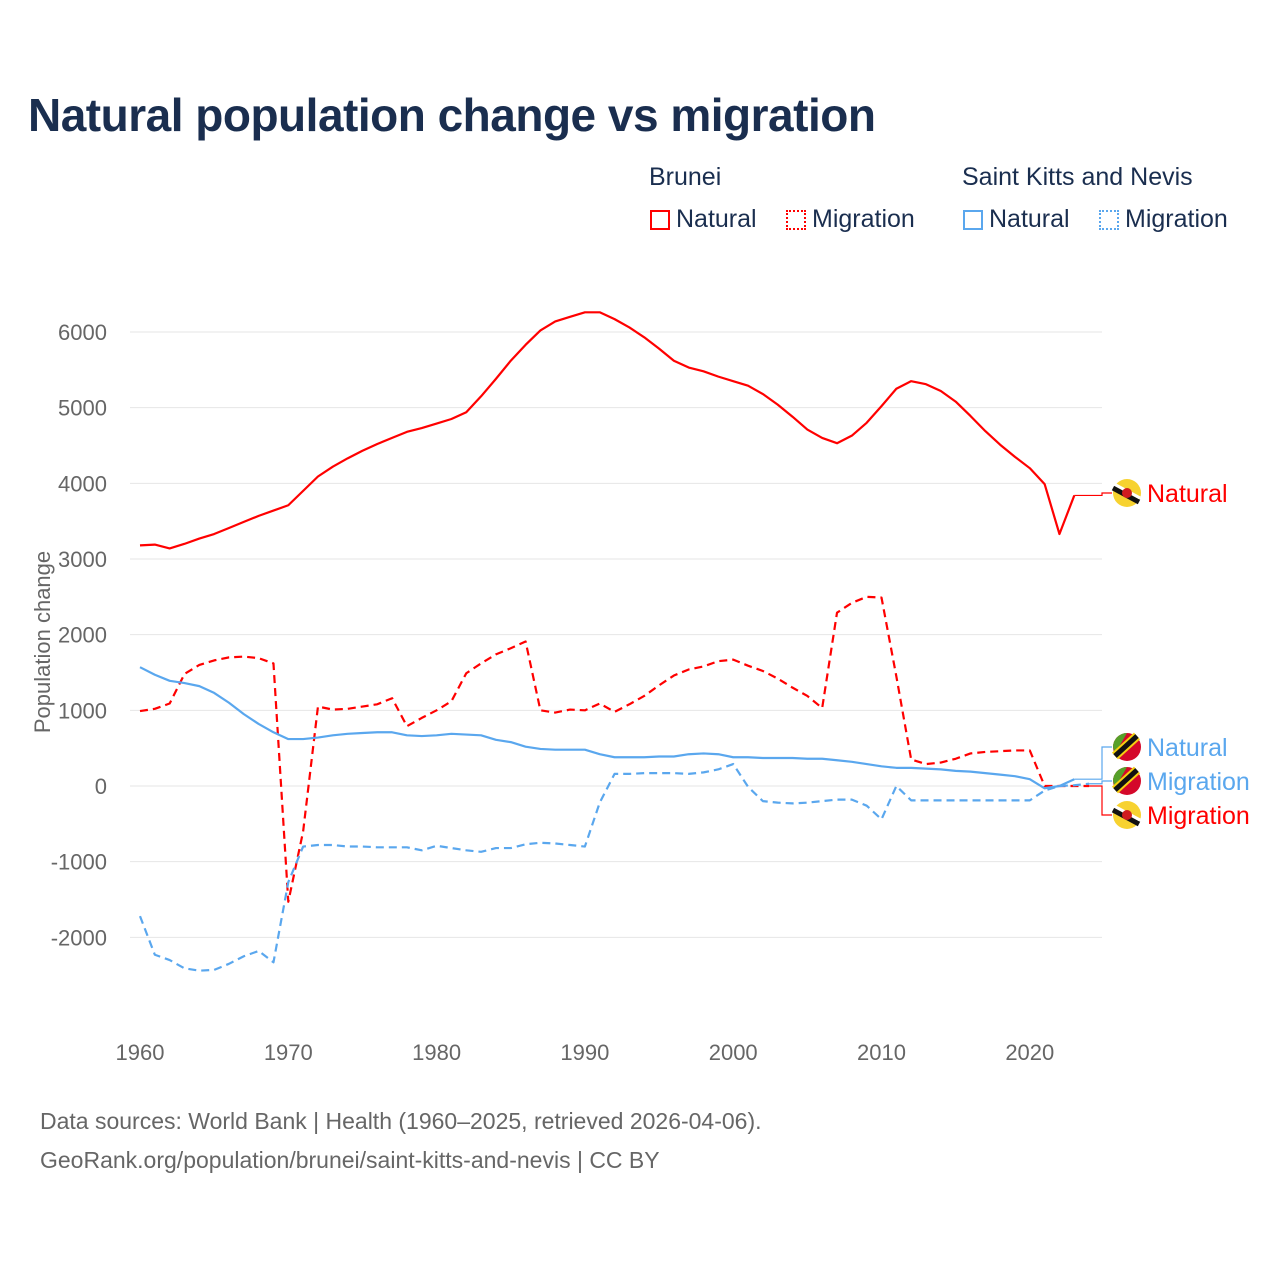 Image resolution: width=1280 pixels, height=1280 pixels. I want to click on series-line-brunei-natural, so click(607, 430).